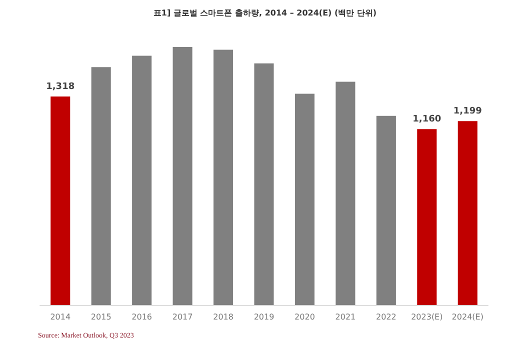 This screenshot has width=530, height=347. I want to click on x-tick-label: 2014, so click(60, 317).